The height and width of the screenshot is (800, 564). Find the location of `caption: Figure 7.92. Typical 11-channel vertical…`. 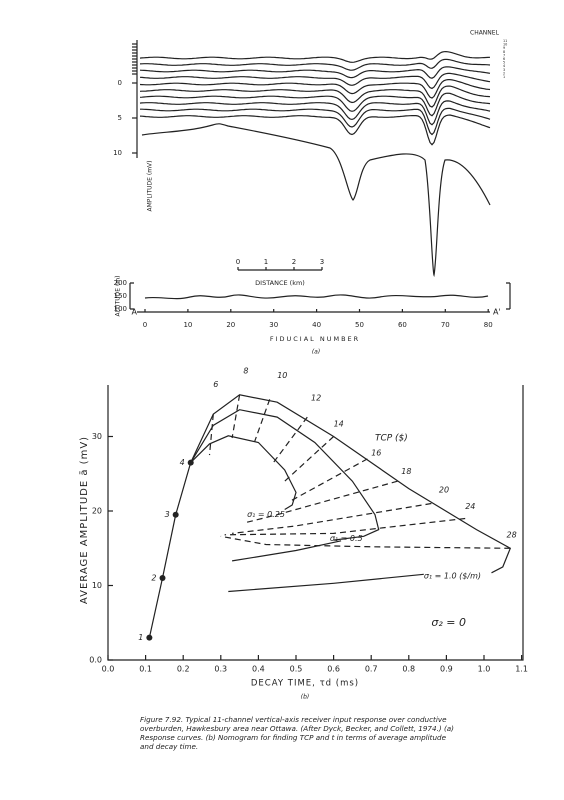

caption: Figure 7.92. Typical 11-channel vertical… is located at coordinates (297, 733).